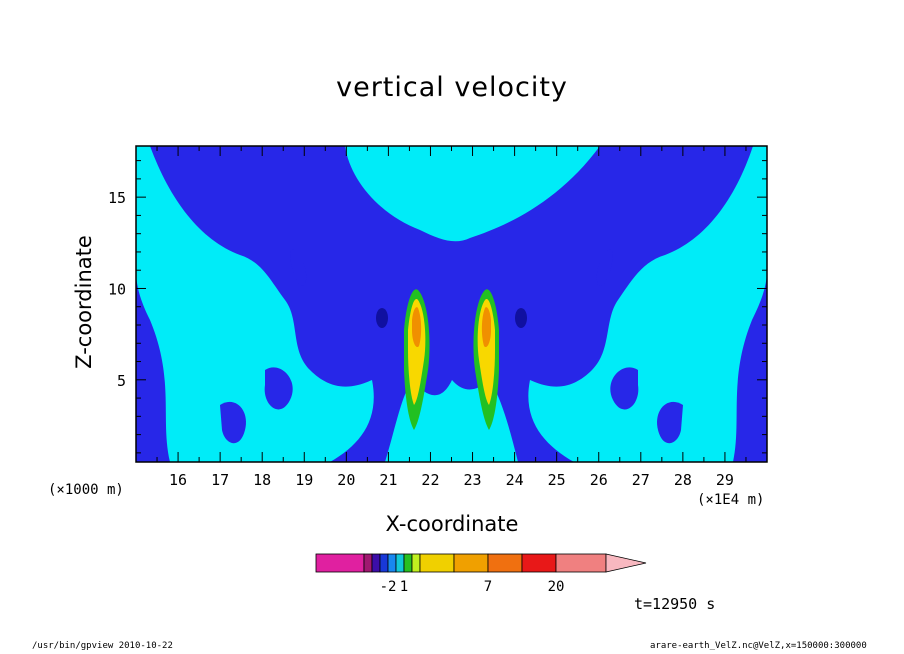 This screenshot has width=904, height=654. What do you see at coordinates (84, 302) in the screenshot?
I see `y-axis-label: Z-coordinate` at bounding box center [84, 302].